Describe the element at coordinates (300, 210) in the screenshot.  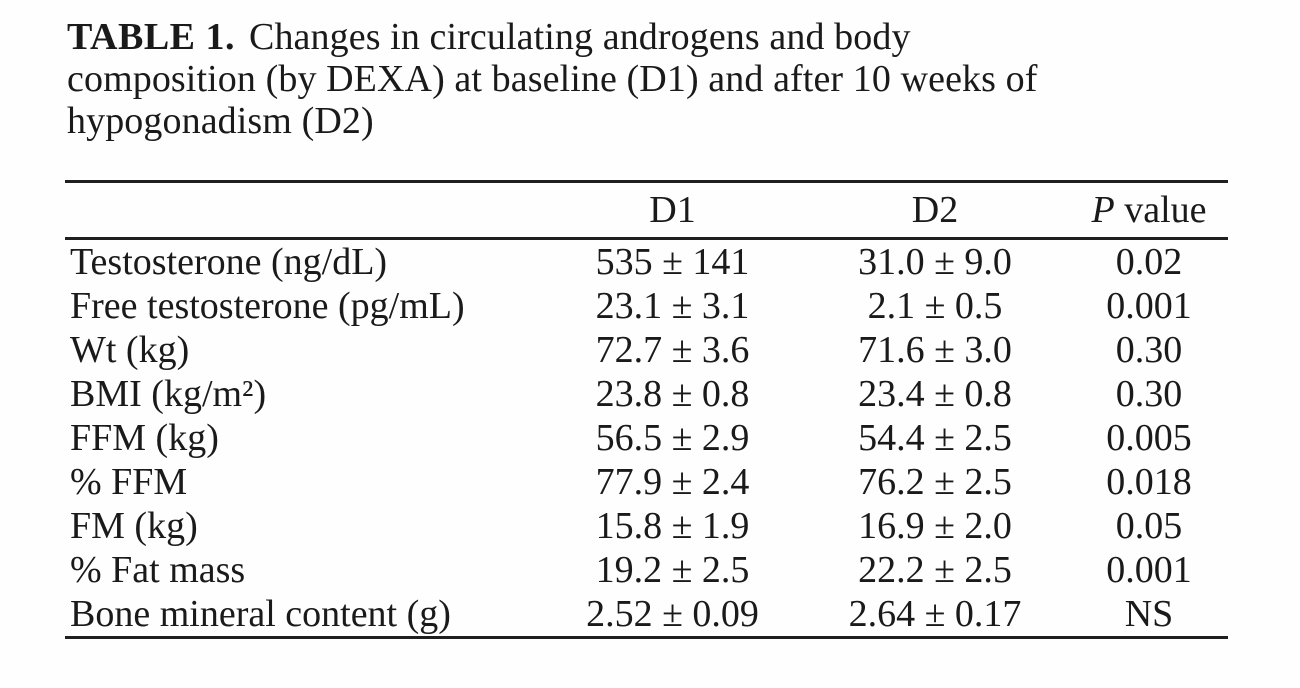
I see `header-empty-cell` at that location.